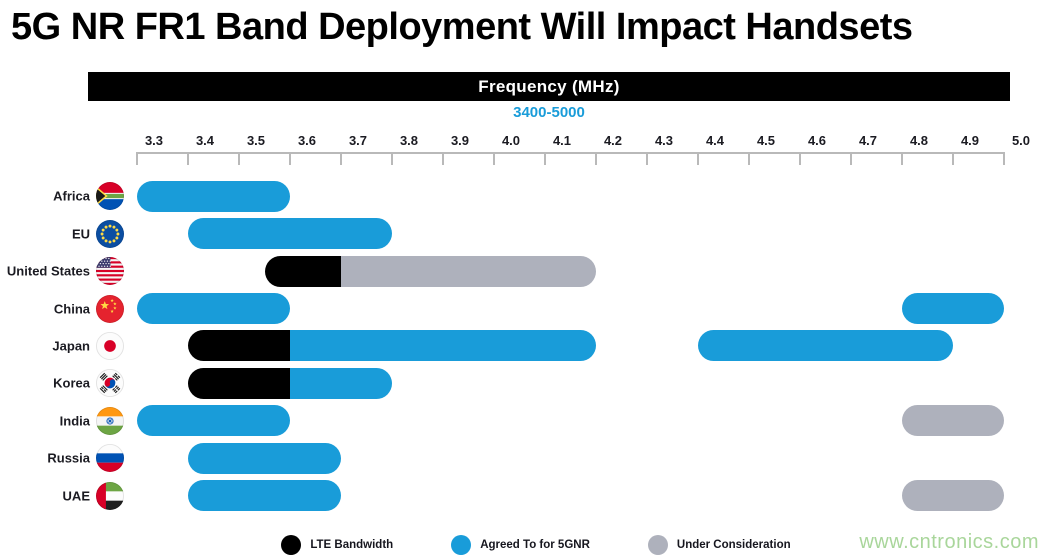 Image resolution: width=1045 pixels, height=558 pixels. I want to click on legend-label-consideration: Under Consideration, so click(733, 545).